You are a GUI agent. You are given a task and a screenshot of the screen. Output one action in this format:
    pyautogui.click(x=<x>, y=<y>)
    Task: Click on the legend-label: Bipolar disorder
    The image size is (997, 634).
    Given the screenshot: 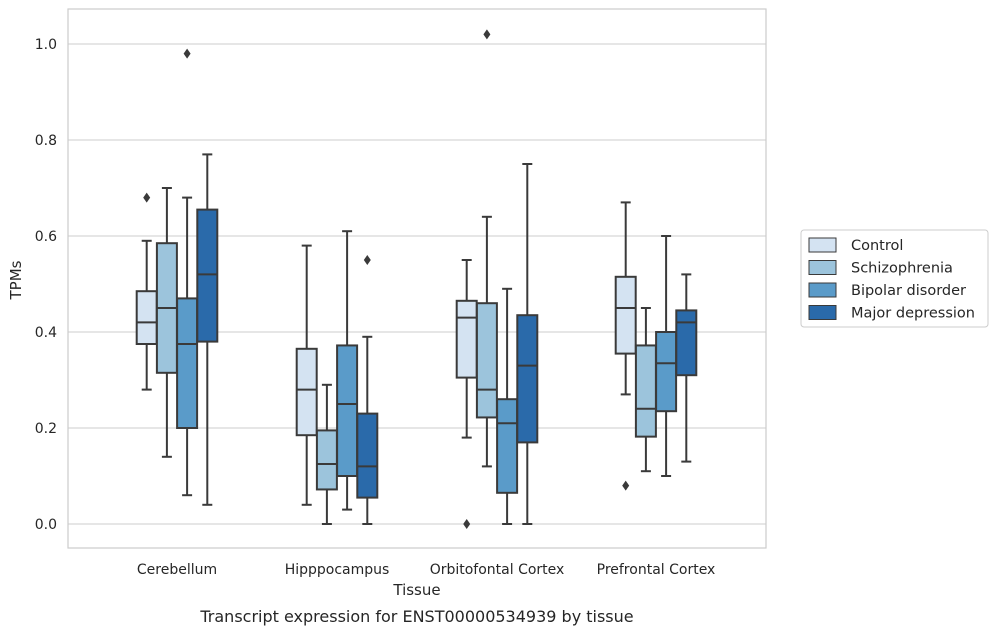 What is the action you would take?
    pyautogui.click(x=908, y=291)
    